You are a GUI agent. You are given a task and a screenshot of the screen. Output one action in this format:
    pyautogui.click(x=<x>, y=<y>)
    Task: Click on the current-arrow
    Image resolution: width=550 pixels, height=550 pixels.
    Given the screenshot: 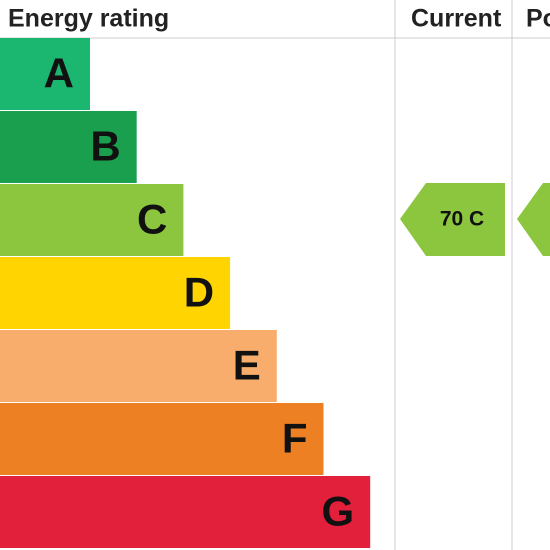 What is the action you would take?
    pyautogui.click(x=452, y=219)
    